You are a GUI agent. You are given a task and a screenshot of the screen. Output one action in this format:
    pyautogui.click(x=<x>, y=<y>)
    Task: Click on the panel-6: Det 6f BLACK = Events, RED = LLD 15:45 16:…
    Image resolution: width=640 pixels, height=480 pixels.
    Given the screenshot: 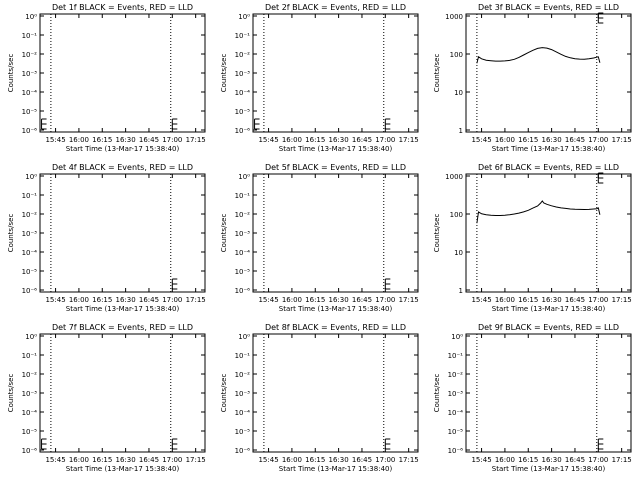 What is the action you would take?
    pyautogui.click(x=532, y=238)
    